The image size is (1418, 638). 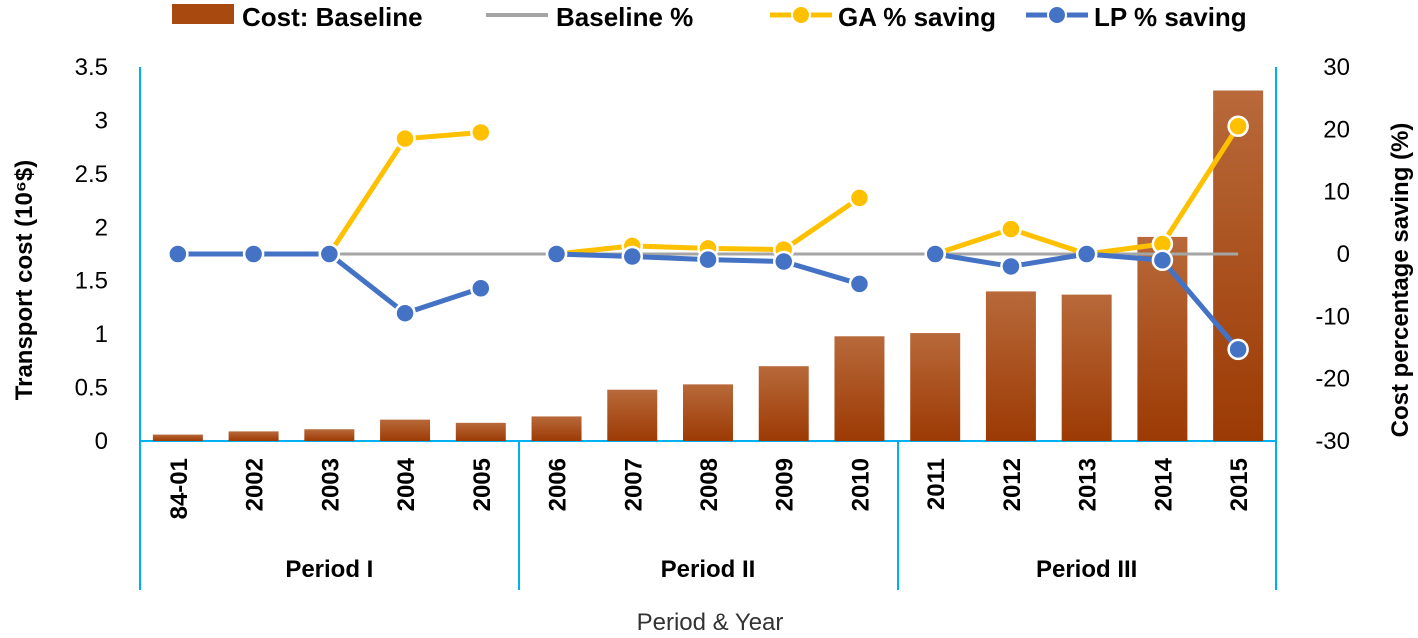 What do you see at coordinates (1086, 254) in the screenshot?
I see `point-lp-saving-2013` at bounding box center [1086, 254].